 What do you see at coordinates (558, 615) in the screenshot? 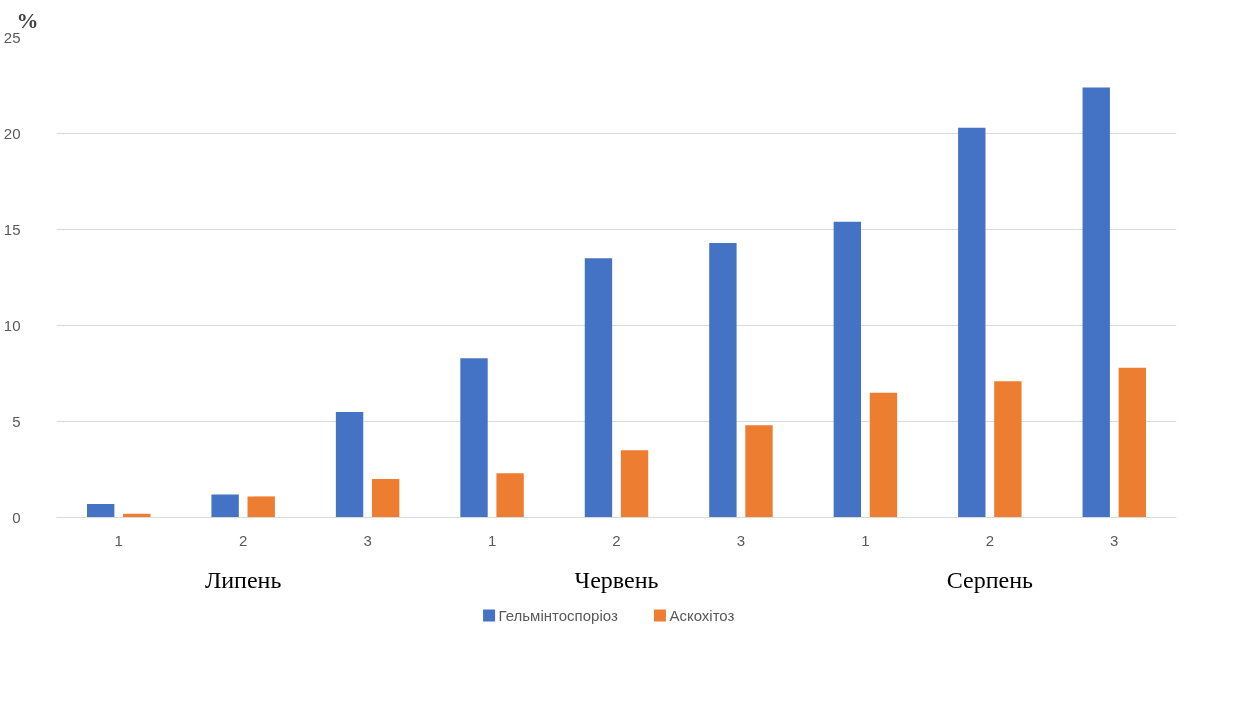
I see `legend-label: Гельмінтоспоріоз` at bounding box center [558, 615].